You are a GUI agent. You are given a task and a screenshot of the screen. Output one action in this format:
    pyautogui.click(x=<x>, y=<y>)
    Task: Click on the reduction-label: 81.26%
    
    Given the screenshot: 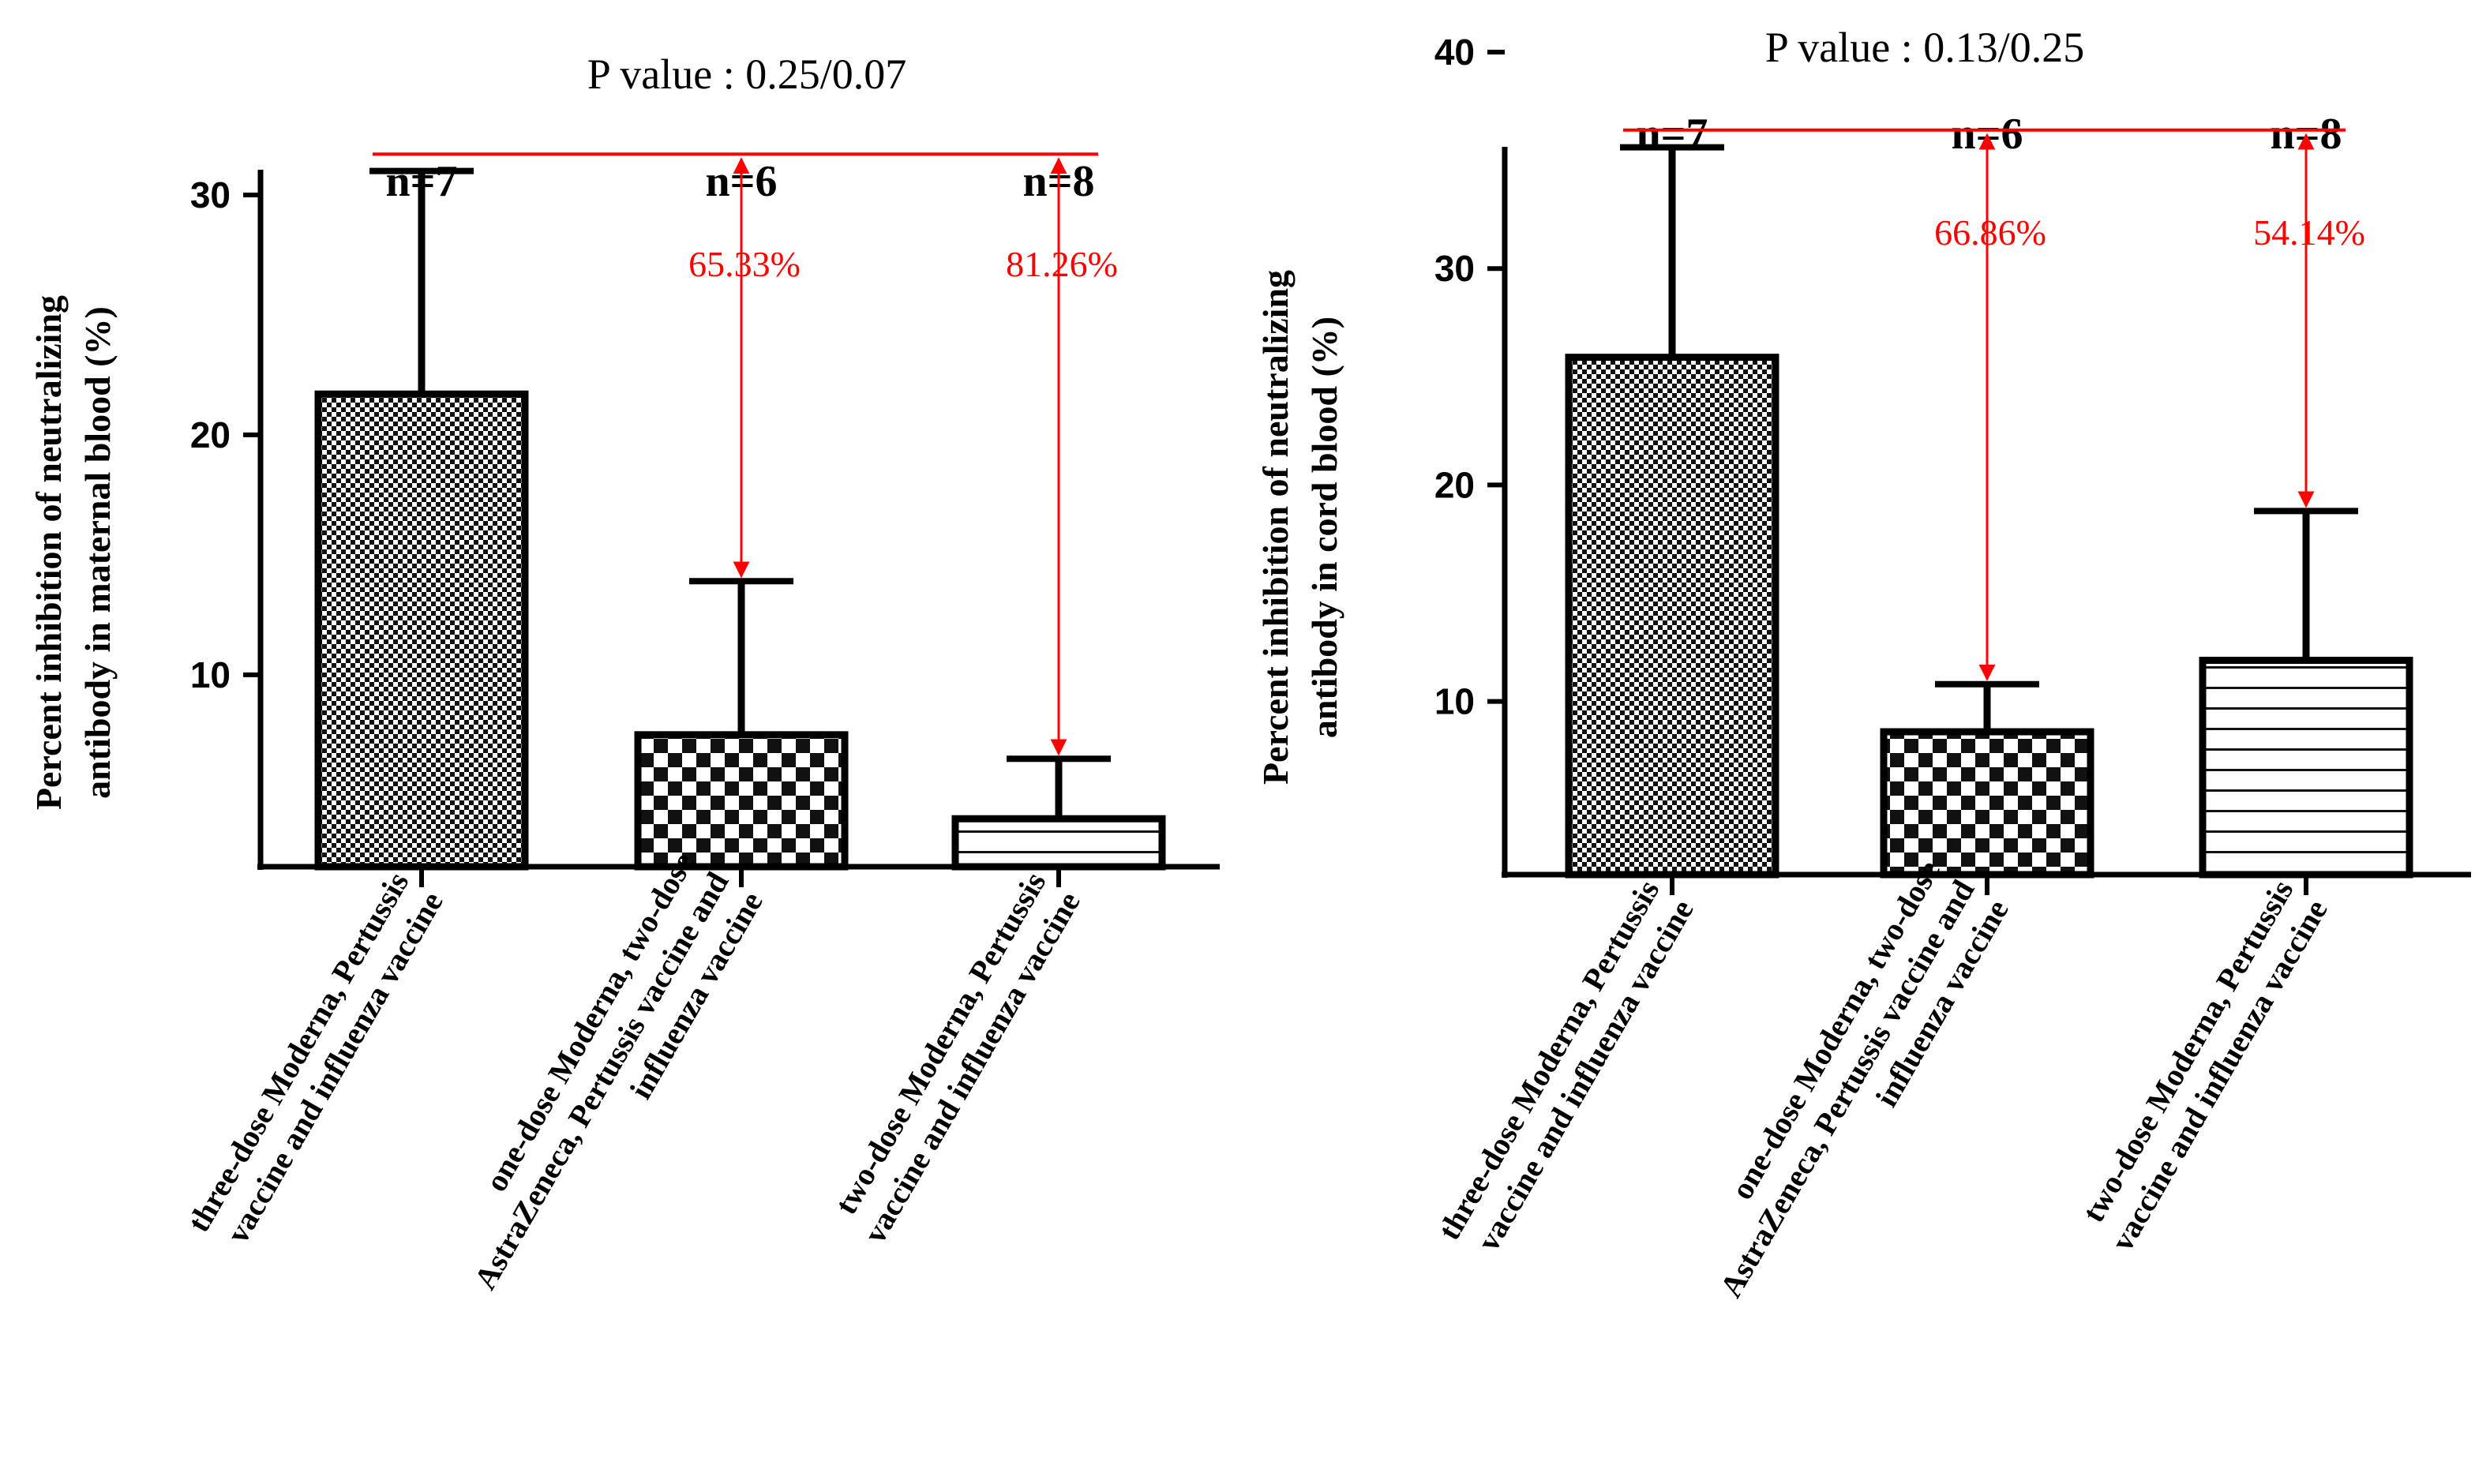 What is the action you would take?
    pyautogui.click(x=1062, y=264)
    